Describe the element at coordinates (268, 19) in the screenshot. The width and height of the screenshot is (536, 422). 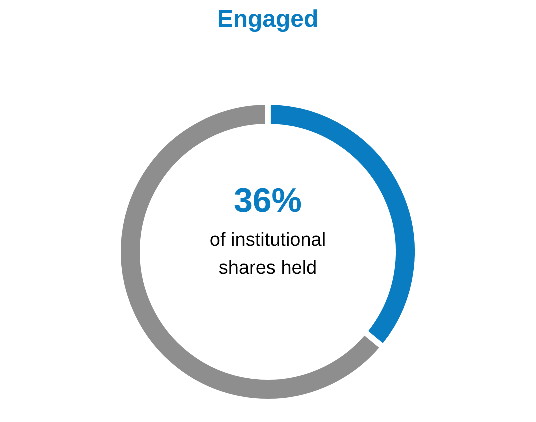
I see `chart-title: Engaged` at that location.